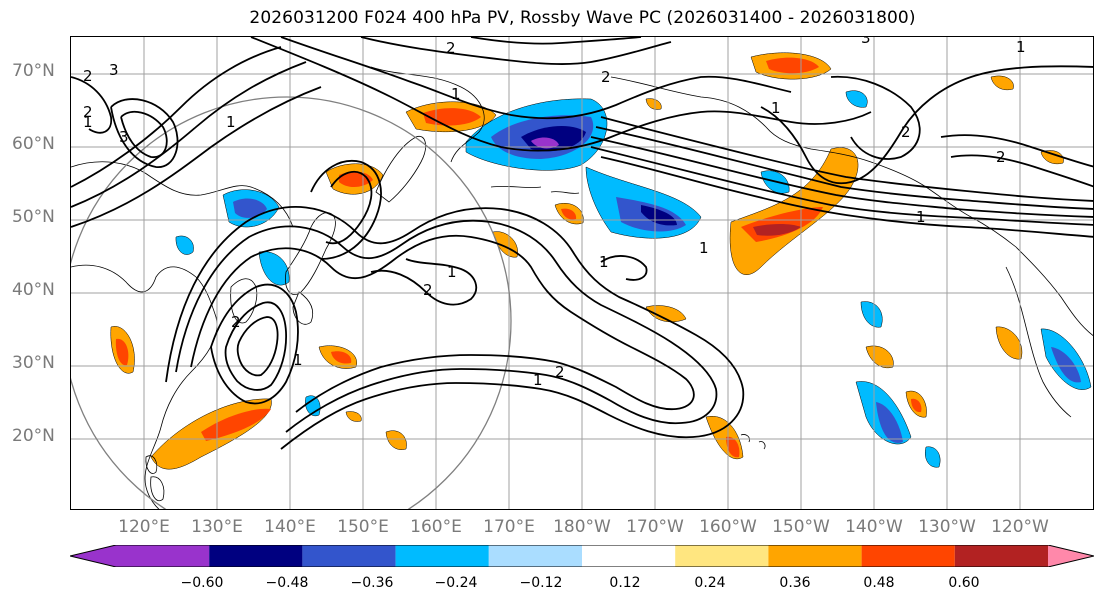  I want to click on coastline-asia, so click(144, 386).